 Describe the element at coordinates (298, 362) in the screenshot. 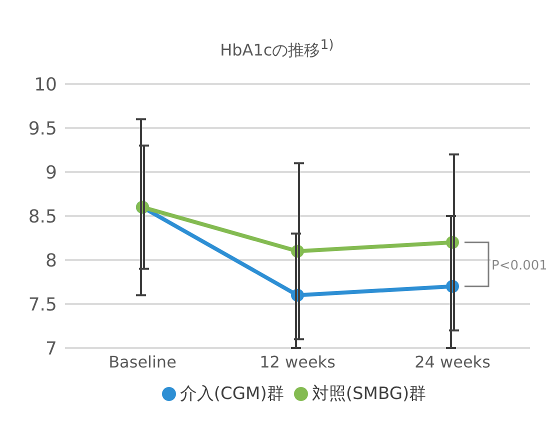

I see `x-tick-label: 12 weeks` at that location.